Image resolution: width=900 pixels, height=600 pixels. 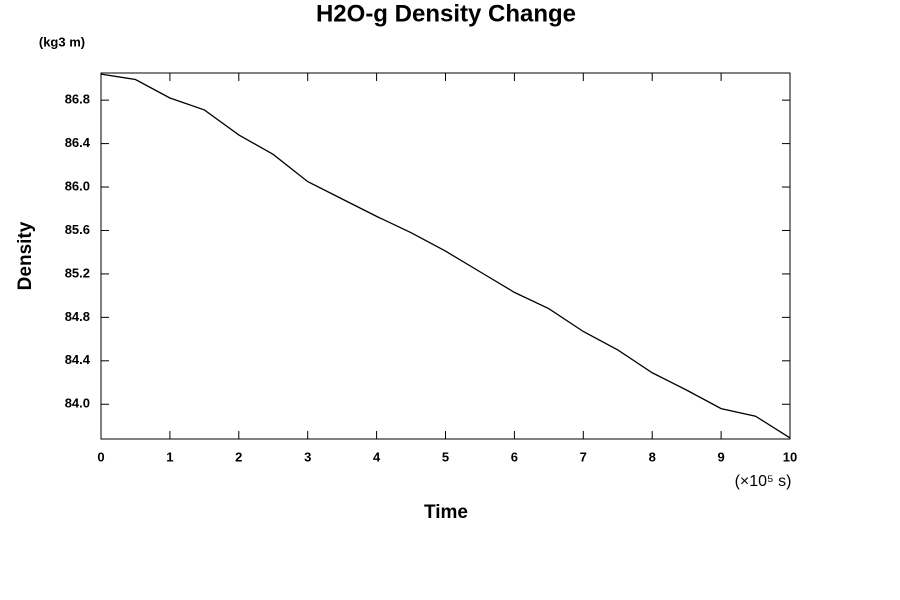 I want to click on x-tick-label: 8, so click(x=652, y=456).